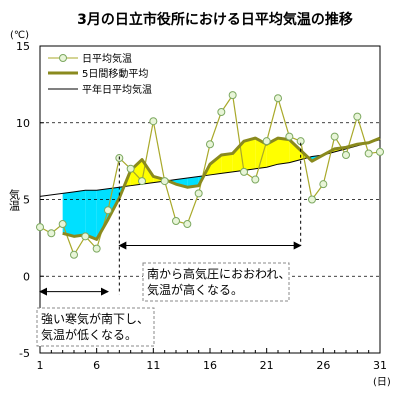 This screenshot has height=400, width=400. What do you see at coordinates (89, 334) in the screenshot?
I see `annotation-text-cold: 気温が低くなる。` at bounding box center [89, 334].